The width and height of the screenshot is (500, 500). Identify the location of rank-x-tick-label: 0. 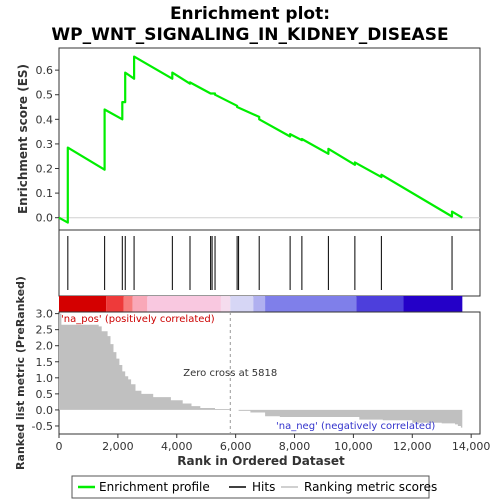
(59, 446).